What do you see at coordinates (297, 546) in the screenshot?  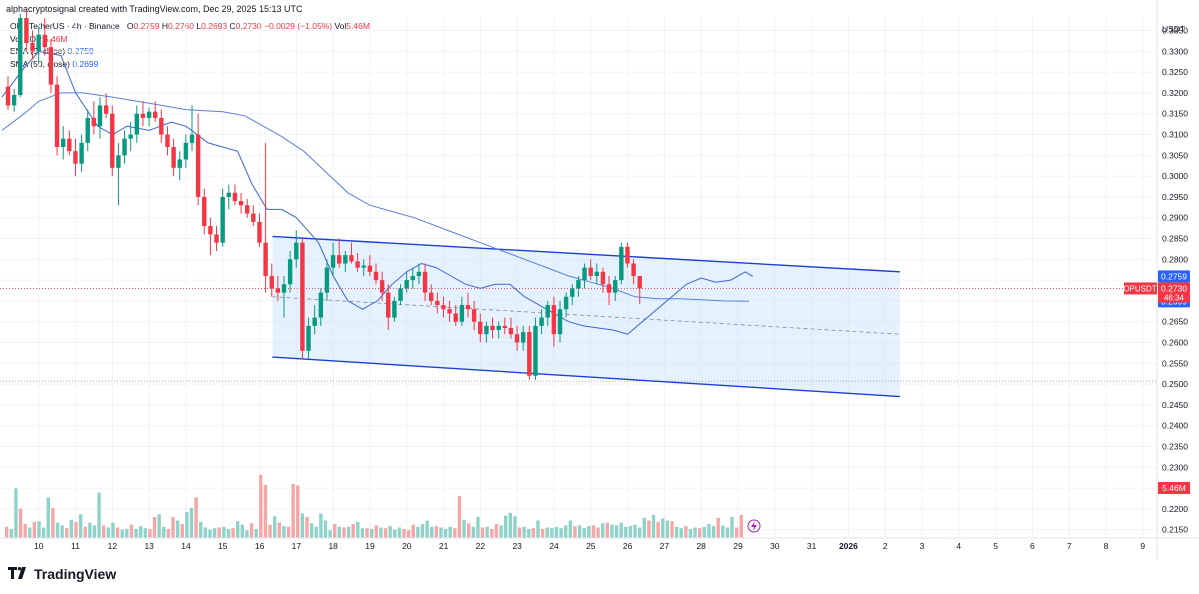 I see `x-tick-label: 17` at bounding box center [297, 546].